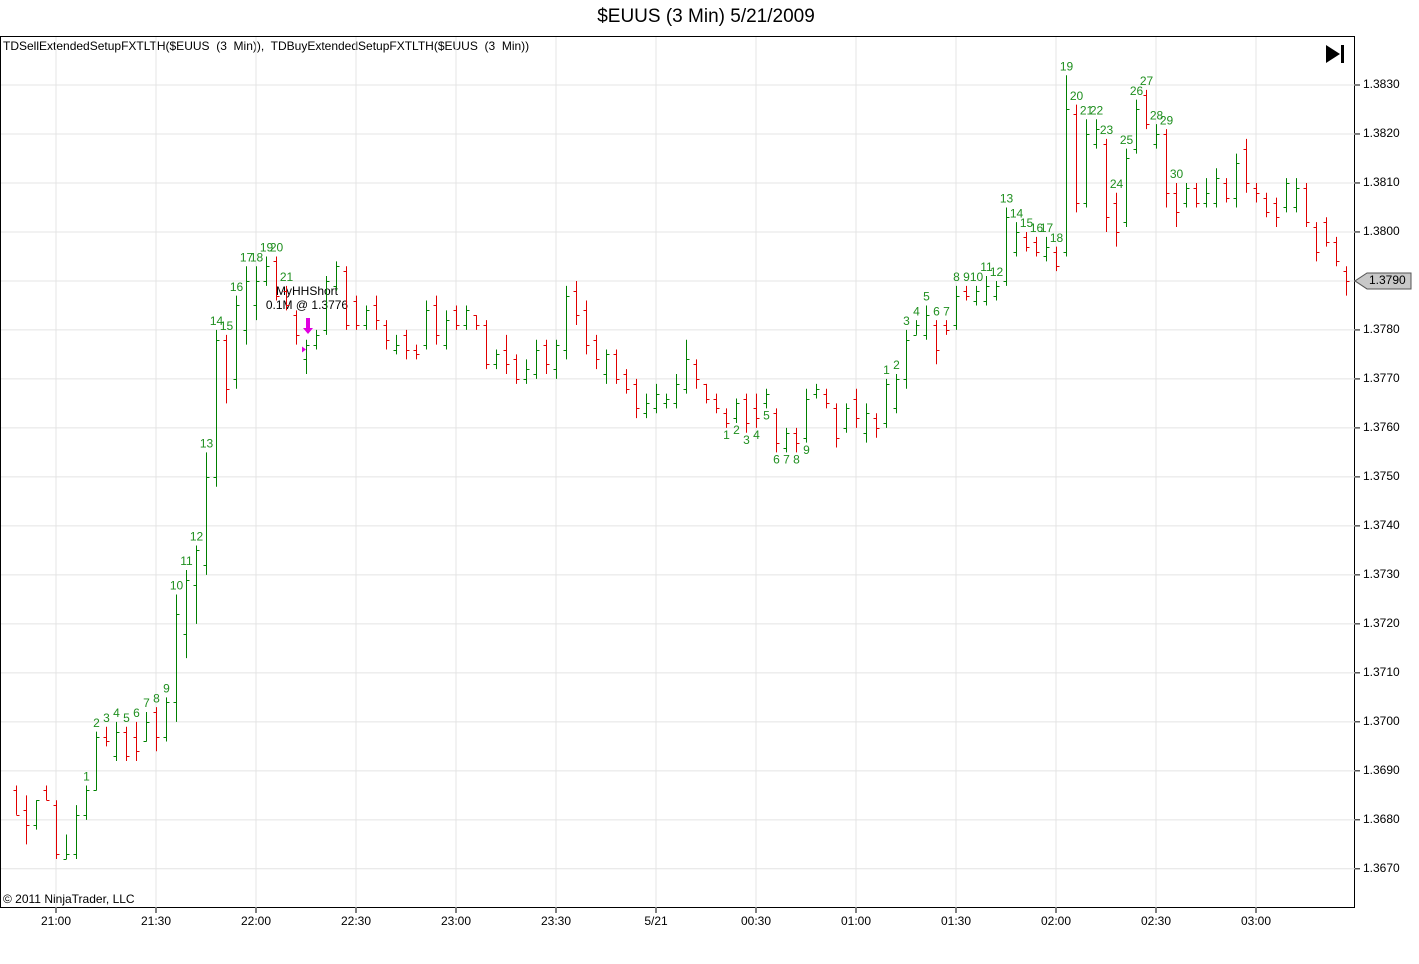 This screenshot has width=1419, height=964. I want to click on x-tick-label: 01:00, so click(856, 921).